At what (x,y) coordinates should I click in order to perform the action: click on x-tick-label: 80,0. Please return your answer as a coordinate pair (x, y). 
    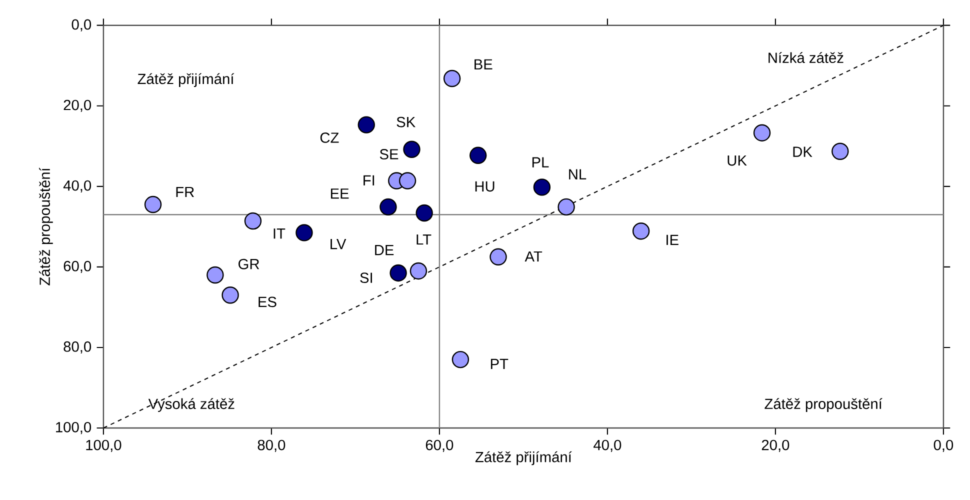
    Looking at the image, I should click on (272, 446).